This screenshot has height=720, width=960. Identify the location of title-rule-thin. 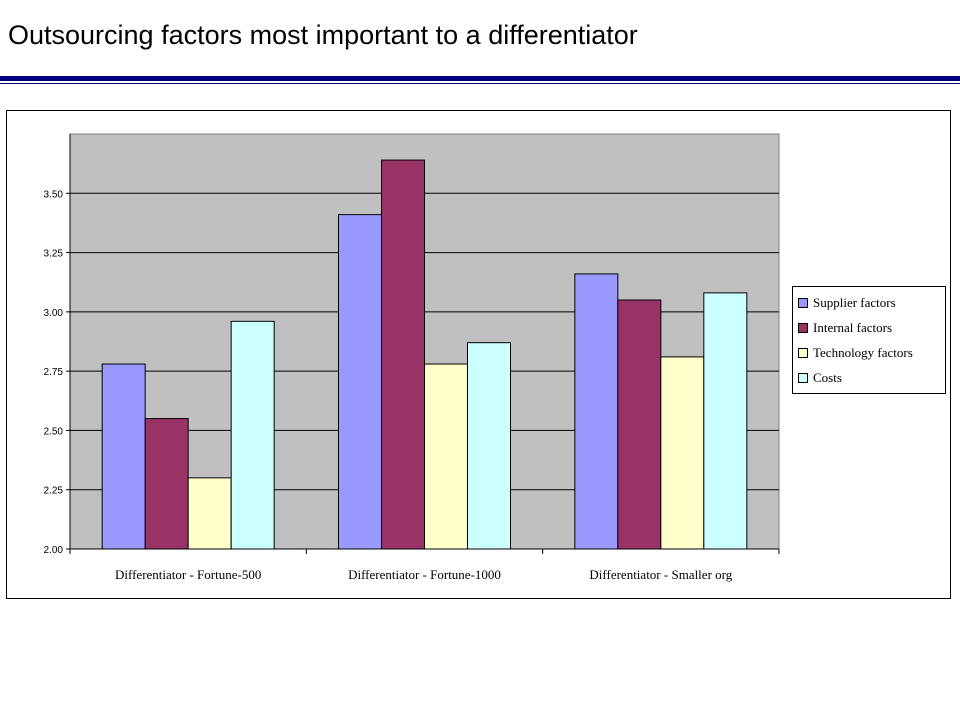
(480, 83).